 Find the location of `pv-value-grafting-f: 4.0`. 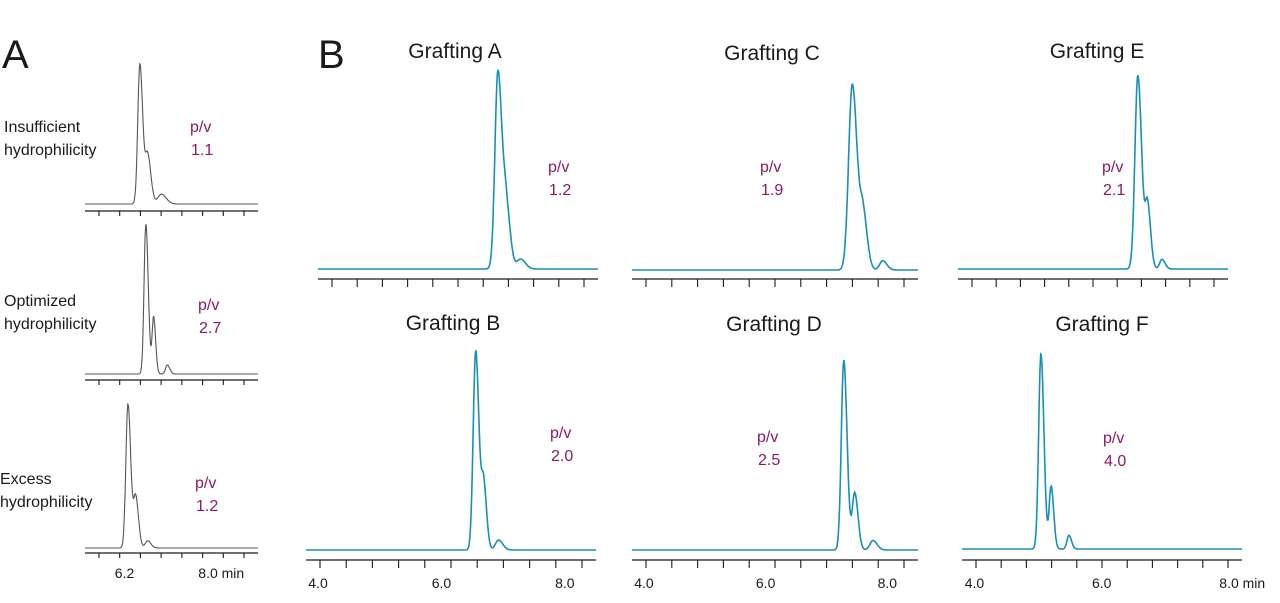

pv-value-grafting-f: 4.0 is located at coordinates (1115, 461).